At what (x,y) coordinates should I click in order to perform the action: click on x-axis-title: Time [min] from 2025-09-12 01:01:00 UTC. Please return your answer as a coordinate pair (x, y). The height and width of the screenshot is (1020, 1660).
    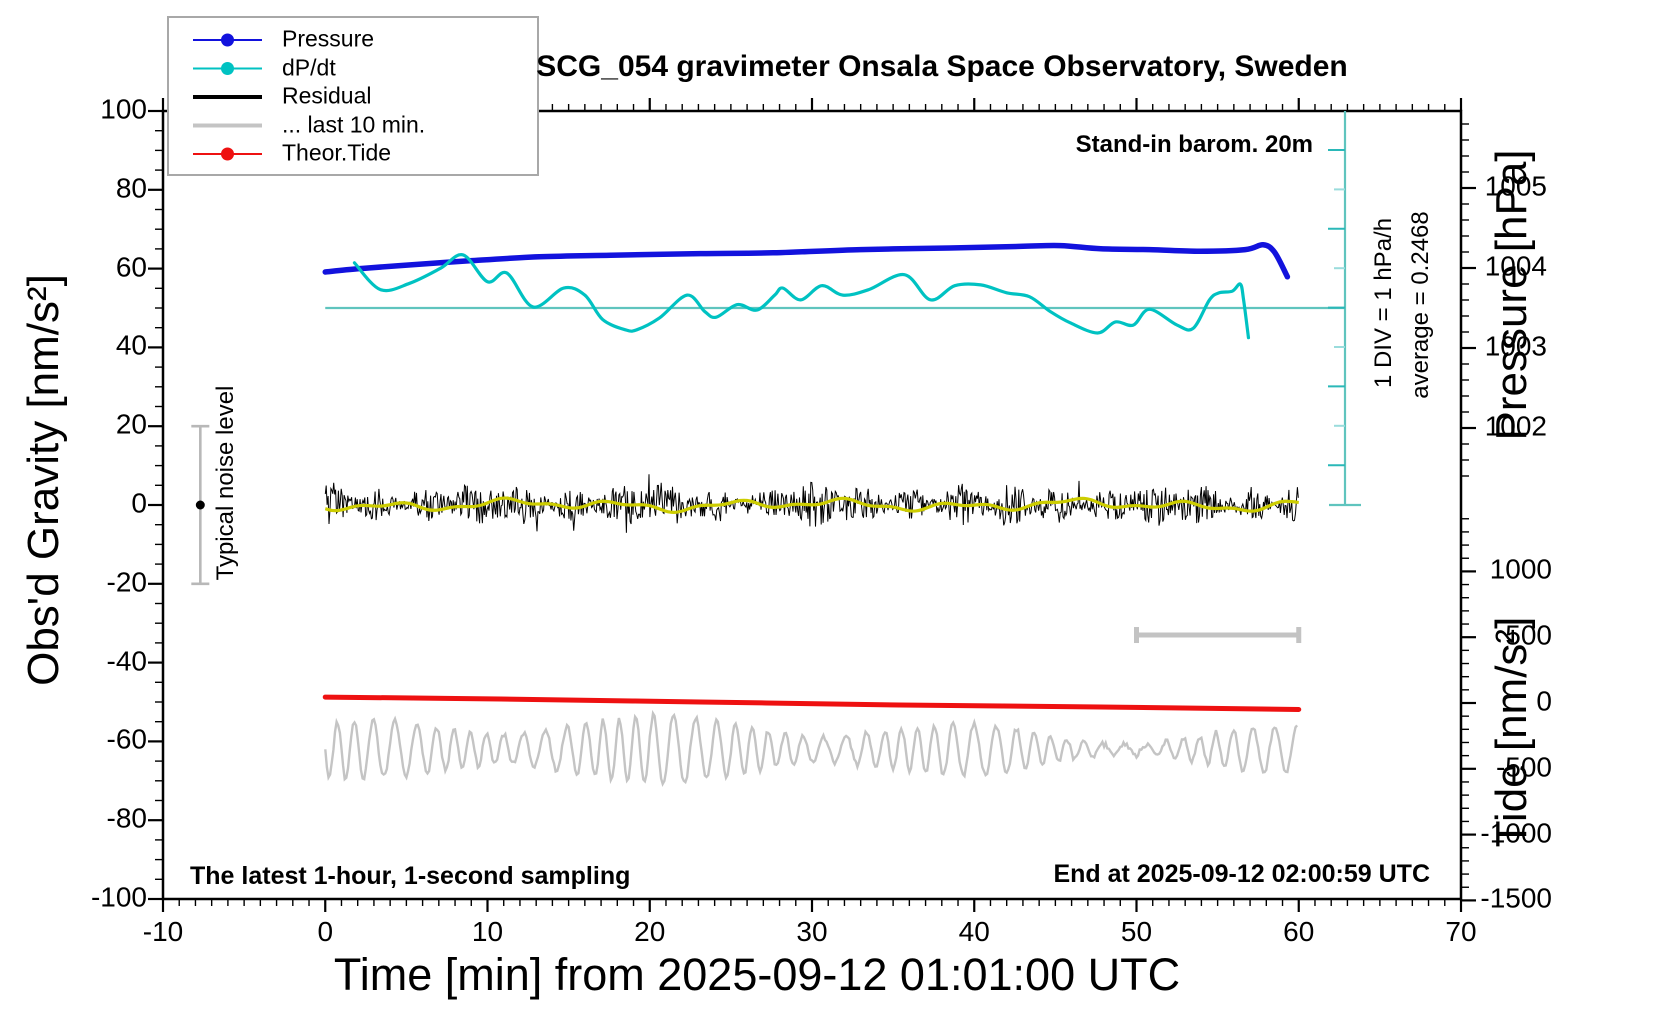
    Looking at the image, I should click on (757, 974).